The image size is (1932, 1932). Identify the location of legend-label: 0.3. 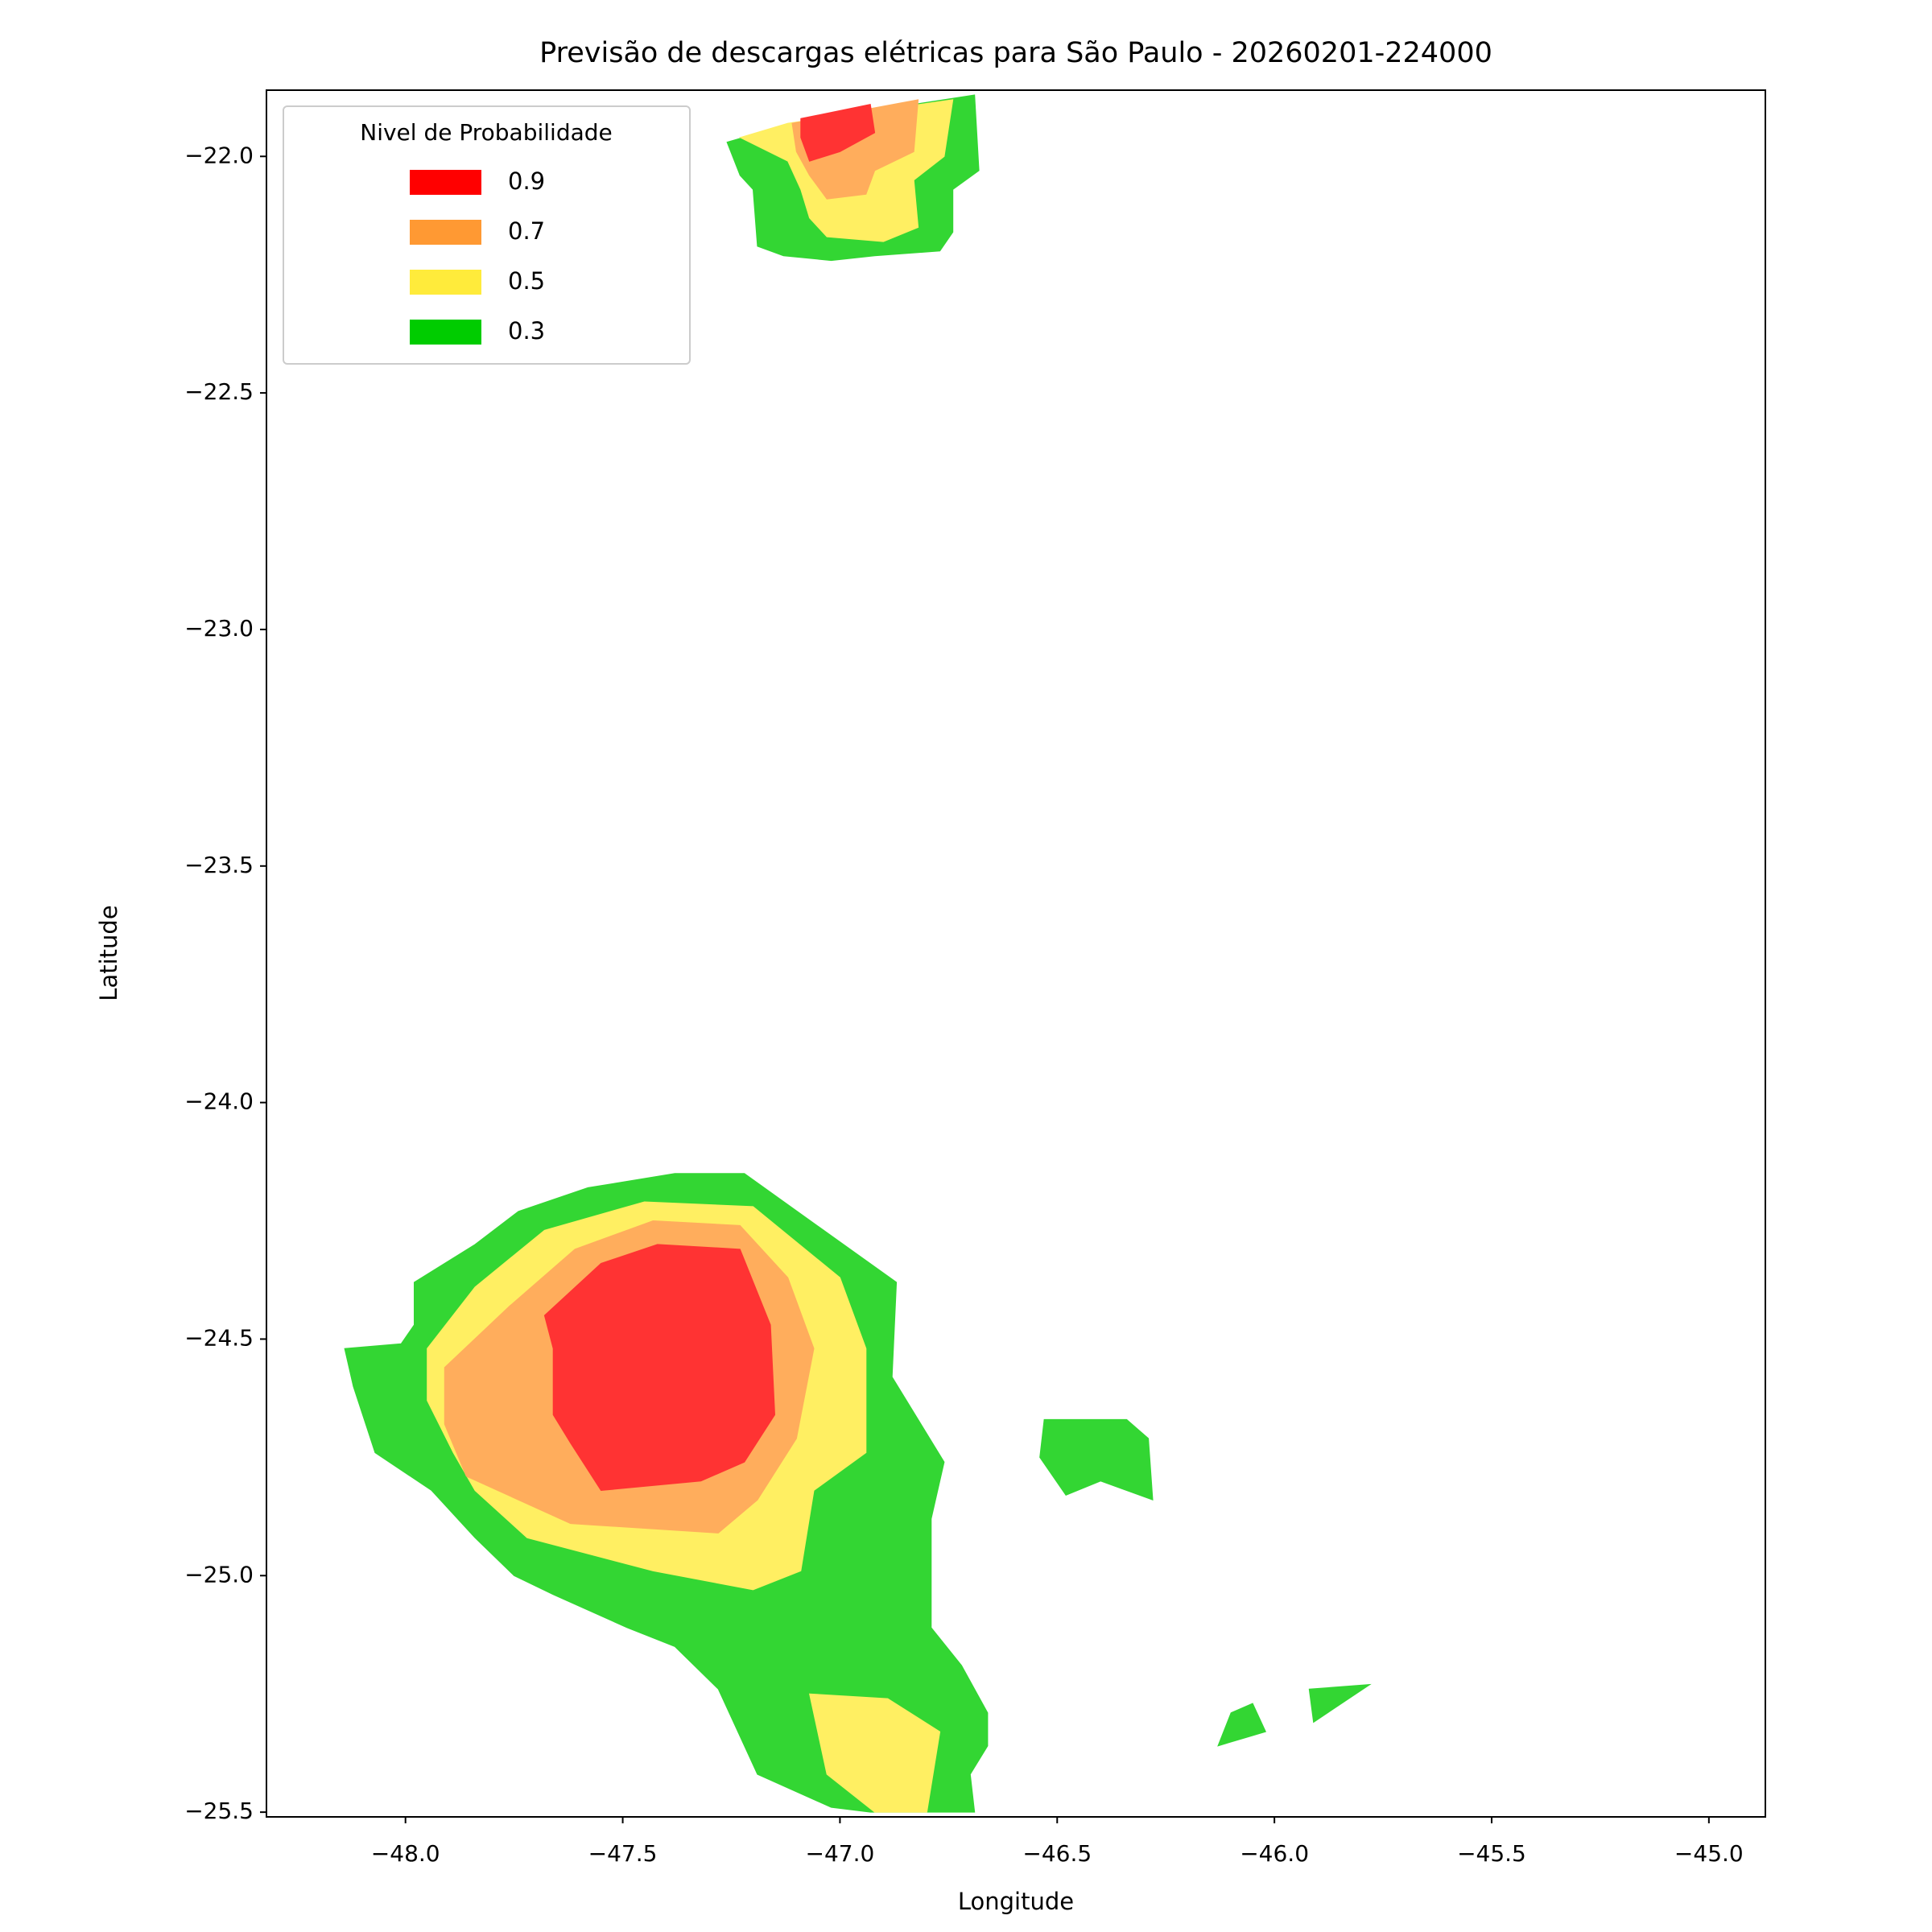
(526, 331).